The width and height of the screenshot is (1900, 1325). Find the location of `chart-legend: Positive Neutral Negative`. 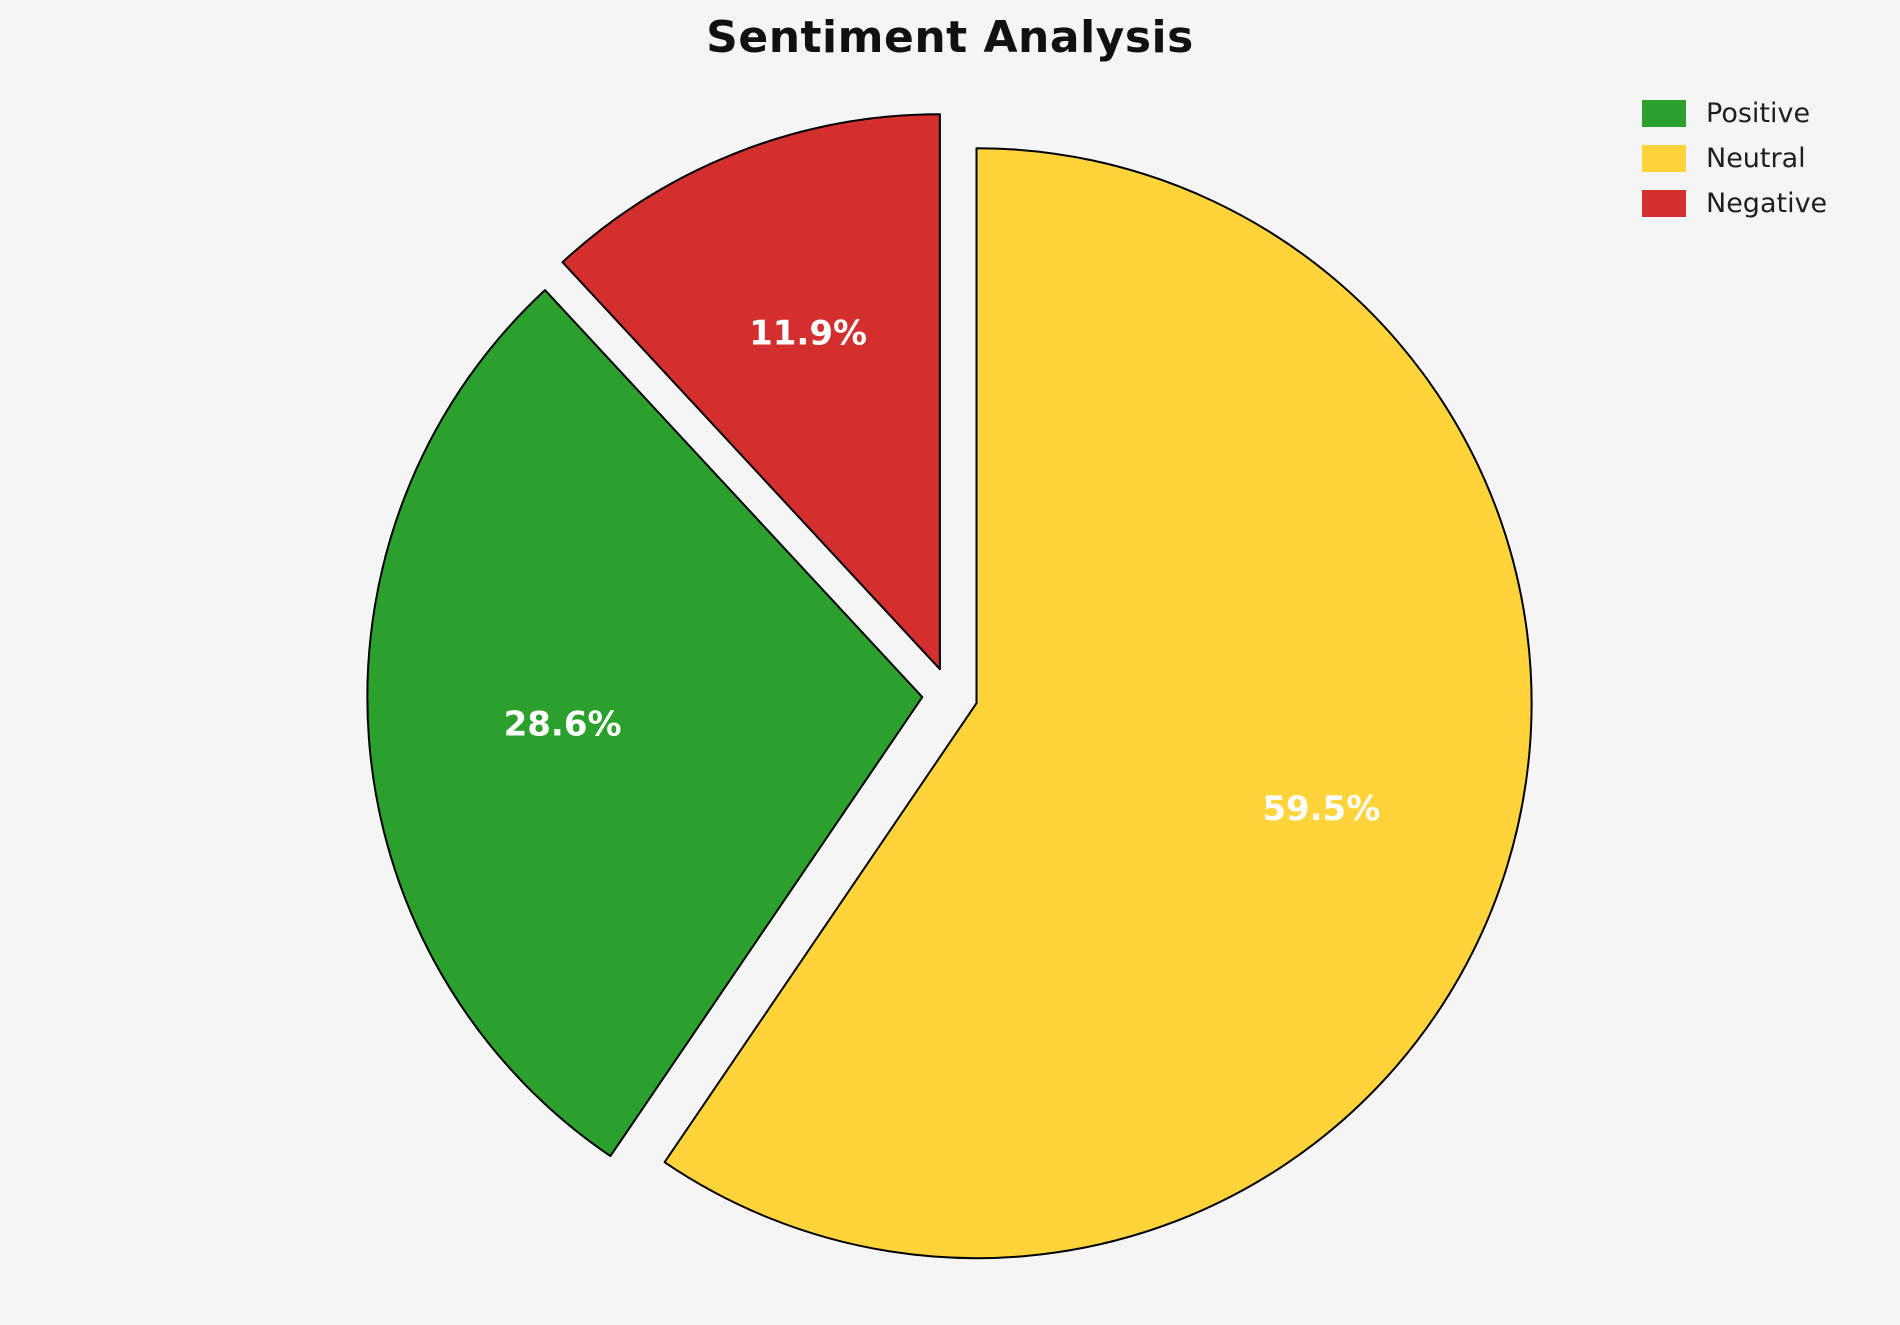

chart-legend: Positive Neutral Negative is located at coordinates (1734, 158).